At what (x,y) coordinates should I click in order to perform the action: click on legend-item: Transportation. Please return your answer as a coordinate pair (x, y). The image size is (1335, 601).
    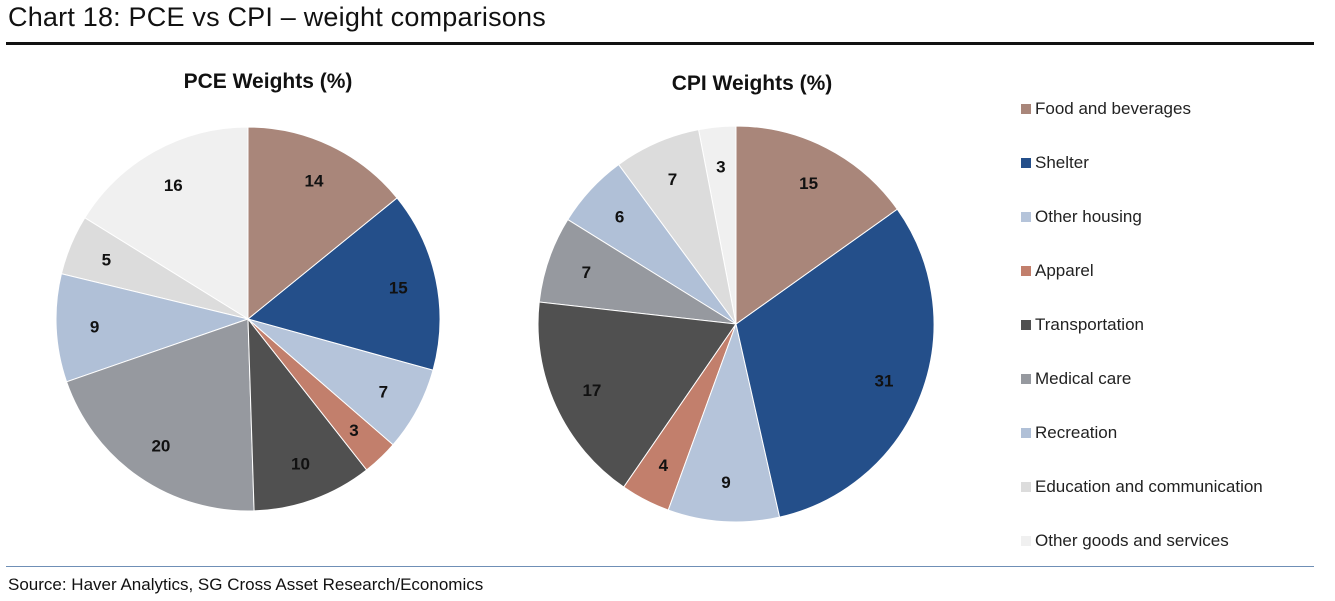
    Looking at the image, I should click on (1176, 325).